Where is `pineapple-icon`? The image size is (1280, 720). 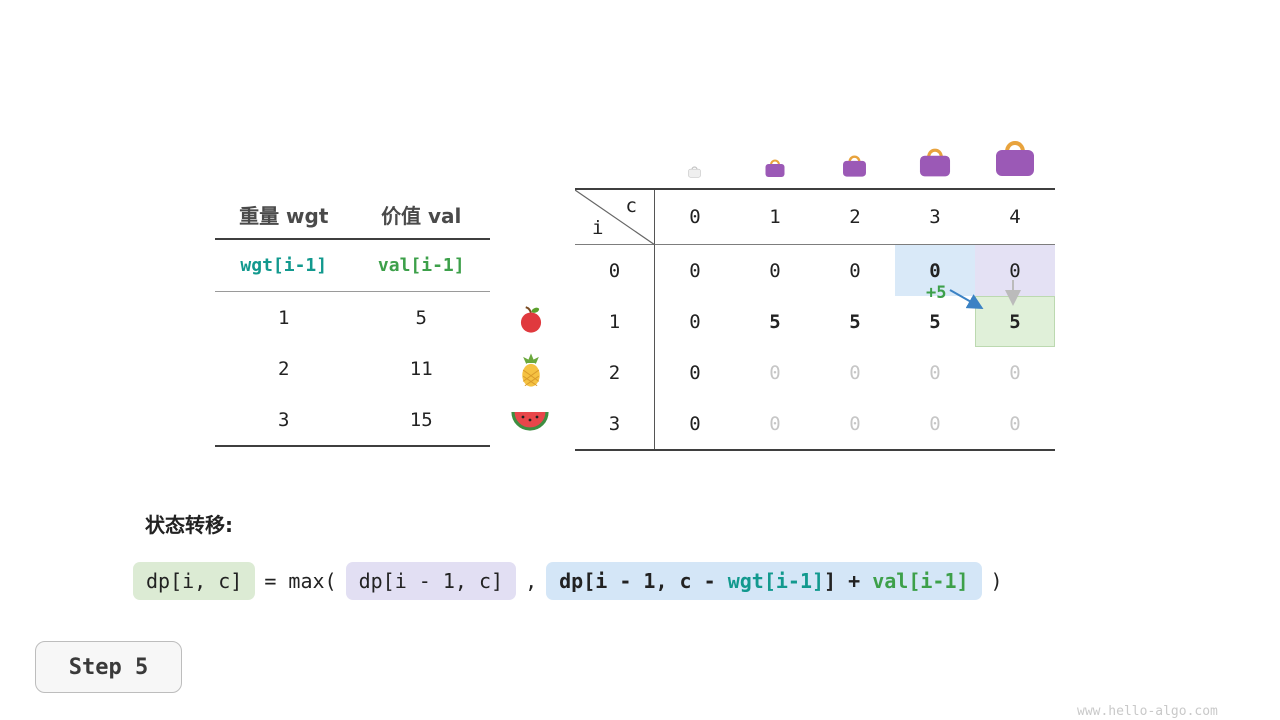 pineapple-icon is located at coordinates (531, 372).